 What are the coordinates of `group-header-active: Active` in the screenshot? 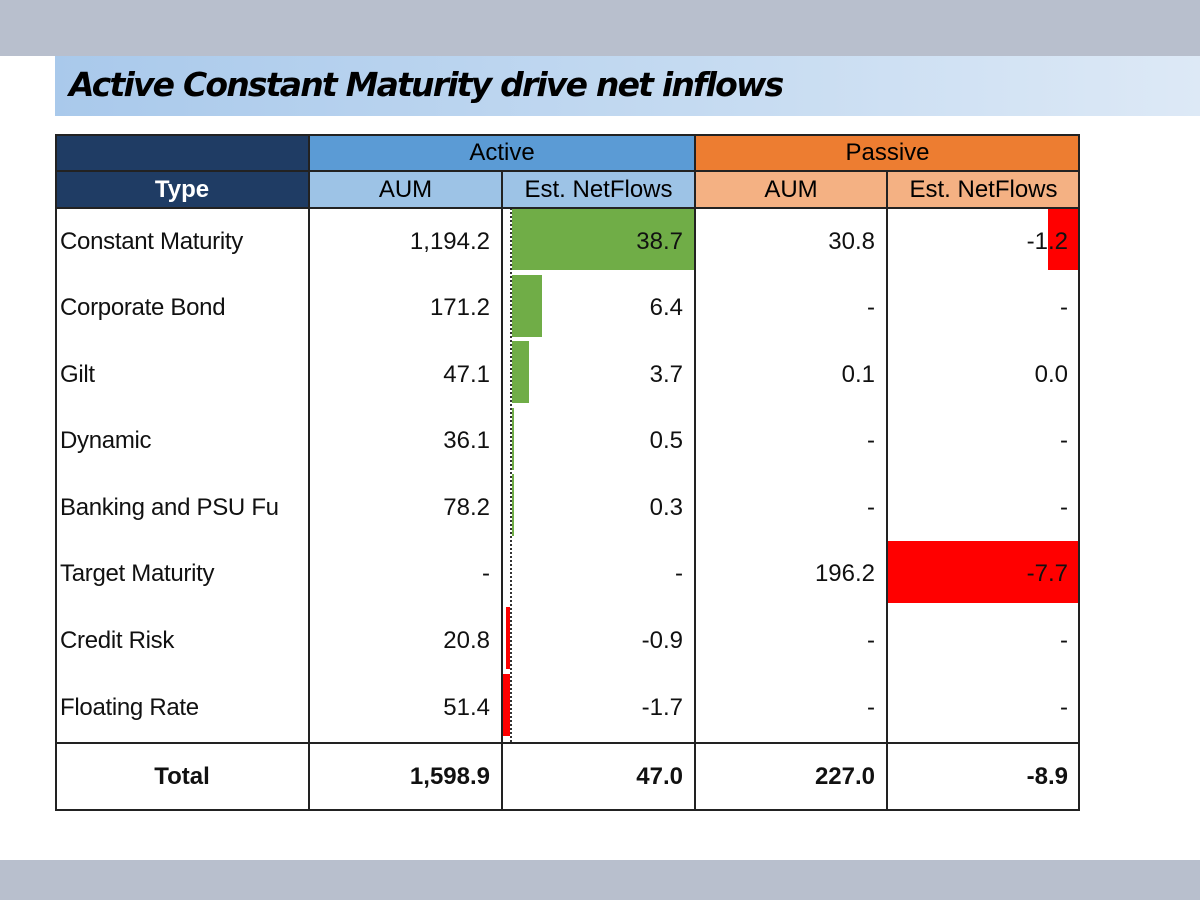 It's located at (502, 152).